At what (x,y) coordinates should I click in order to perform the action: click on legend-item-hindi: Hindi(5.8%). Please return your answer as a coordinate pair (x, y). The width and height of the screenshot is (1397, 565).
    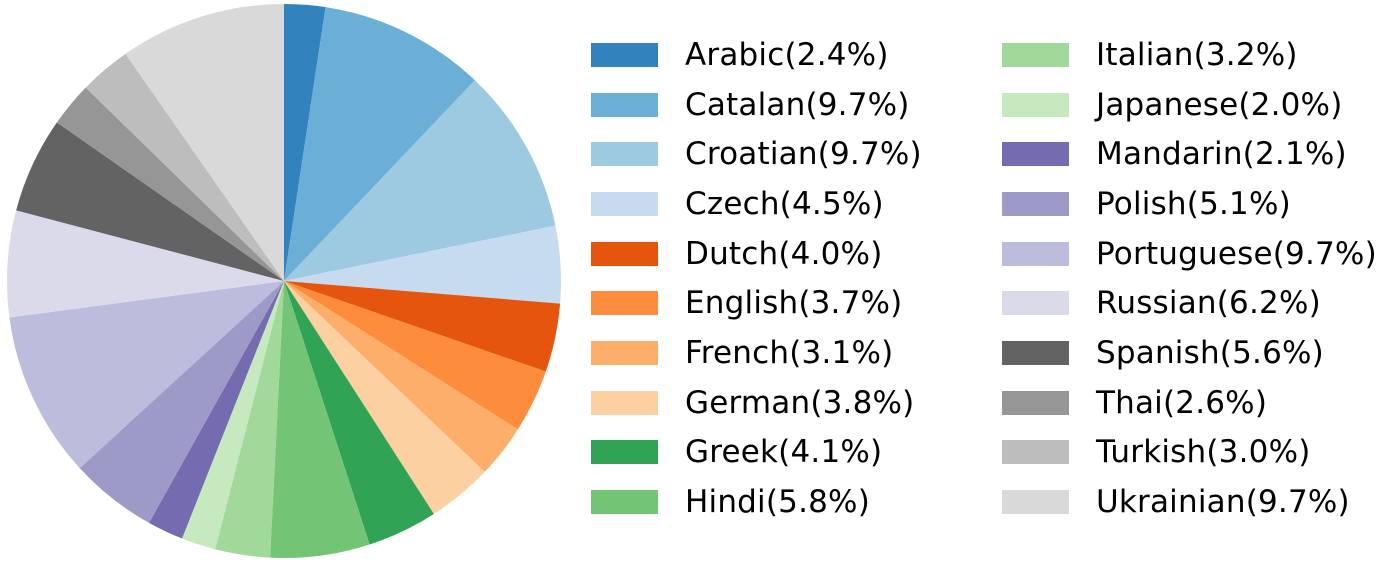
    Looking at the image, I should click on (756, 502).